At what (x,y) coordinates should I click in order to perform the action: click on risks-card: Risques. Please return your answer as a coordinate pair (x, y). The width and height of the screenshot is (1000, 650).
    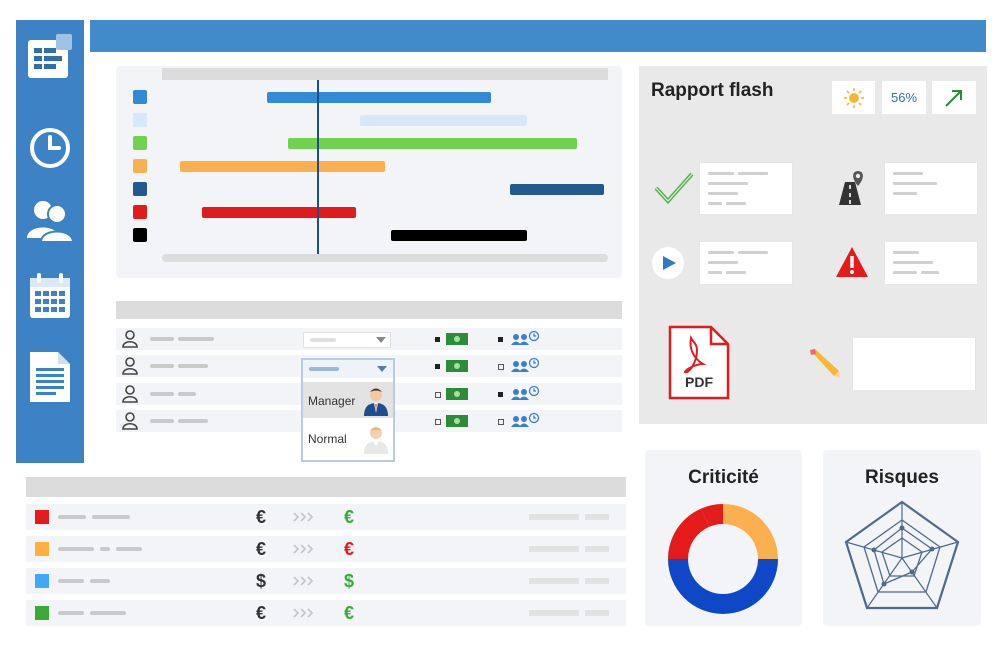
    Looking at the image, I should click on (902, 538).